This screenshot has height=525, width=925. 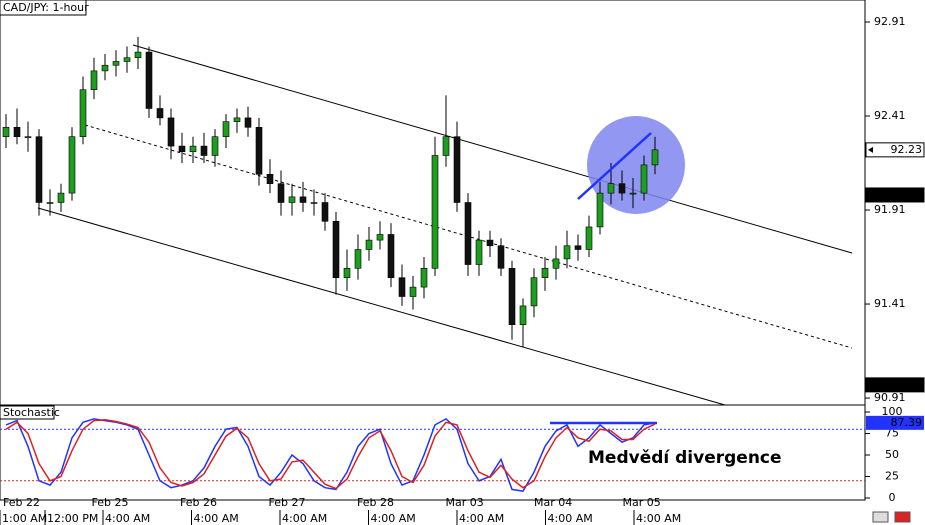 What do you see at coordinates (902, 517) in the screenshot?
I see `close-icon` at bounding box center [902, 517].